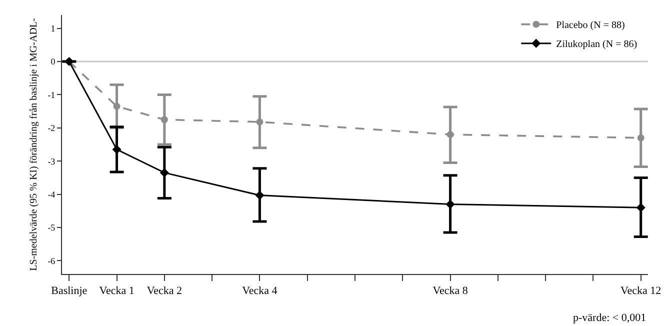 Image resolution: width=672 pixels, height=326 pixels. I want to click on x-tick-label: Vecka 1, so click(116, 291).